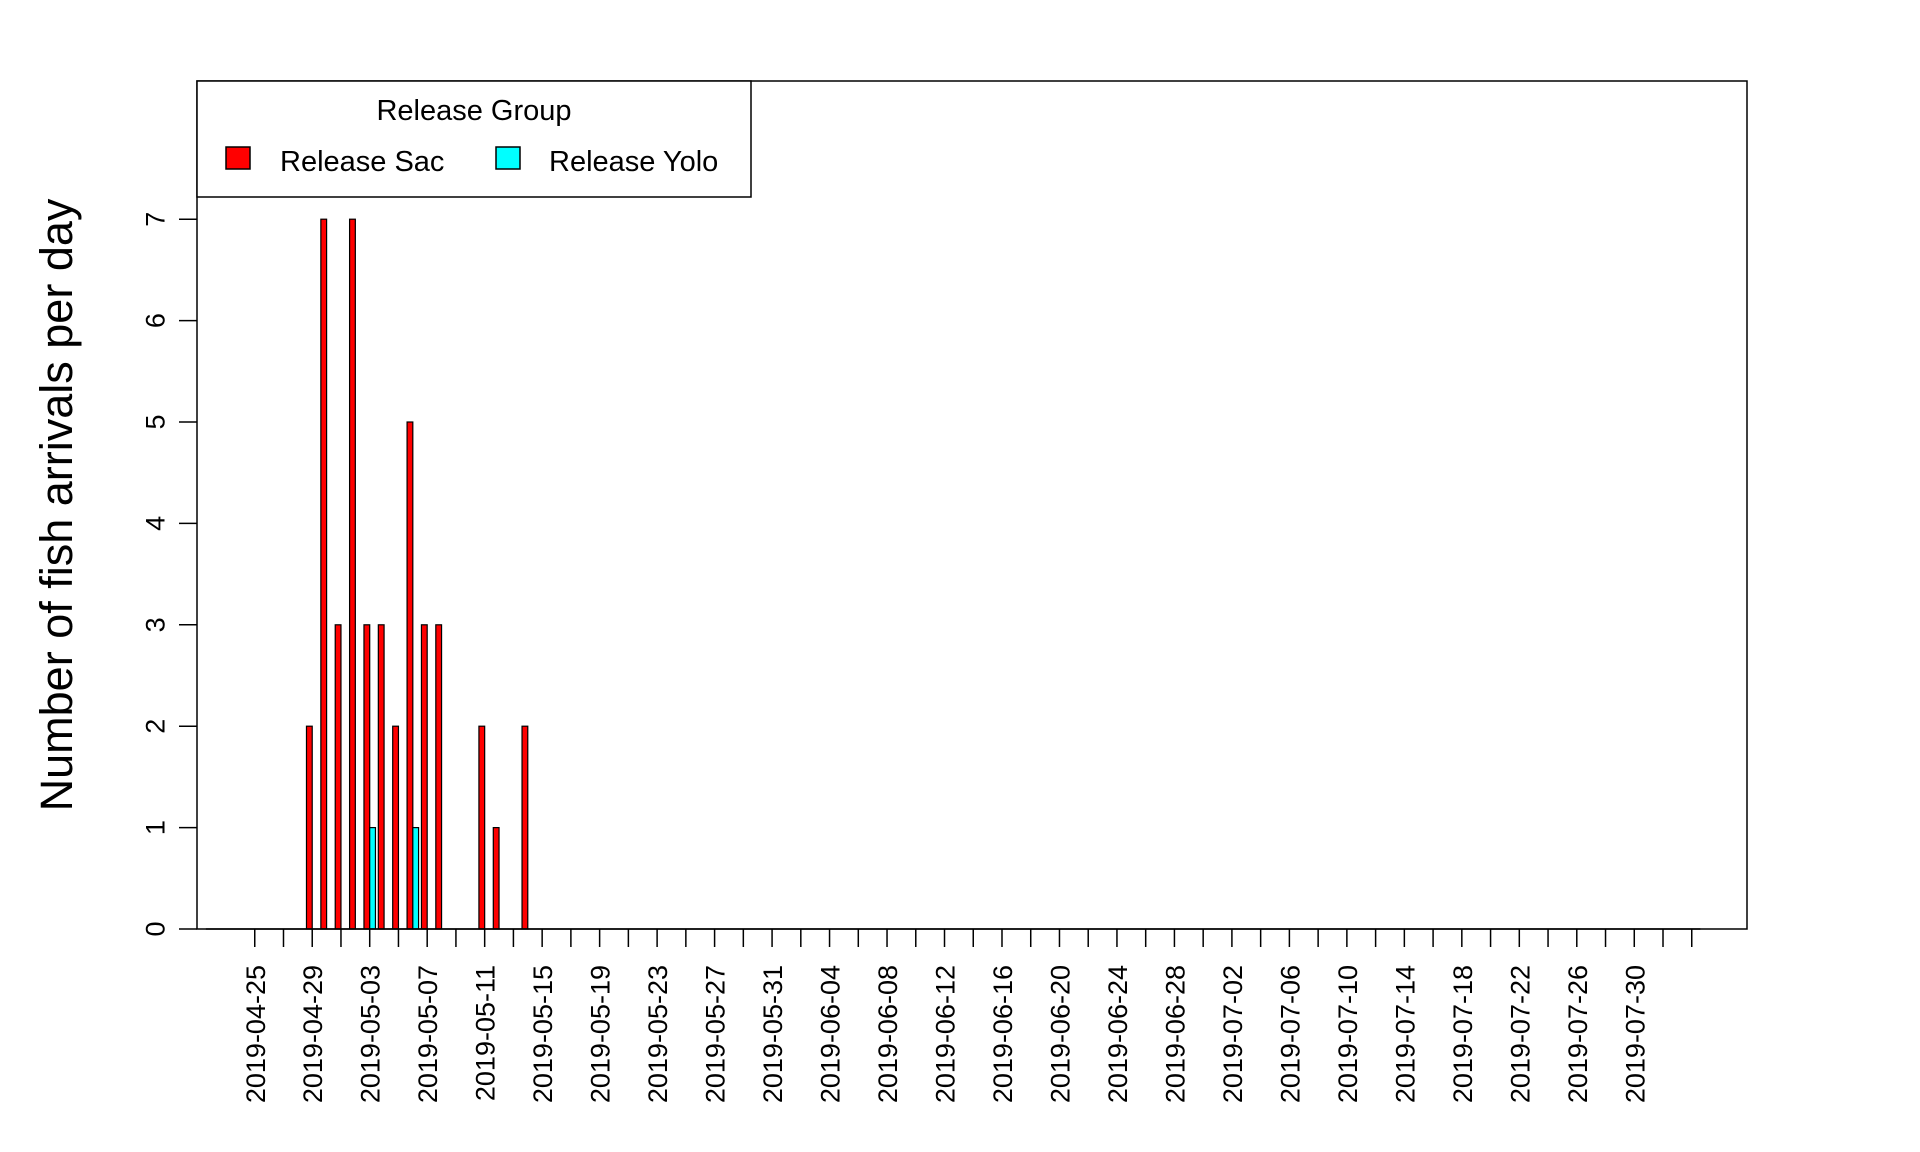 This screenshot has height=1152, width=1920. What do you see at coordinates (1175, 1034) in the screenshot?
I see `x-tick-label-2019-06-28: 2019-06-28` at bounding box center [1175, 1034].